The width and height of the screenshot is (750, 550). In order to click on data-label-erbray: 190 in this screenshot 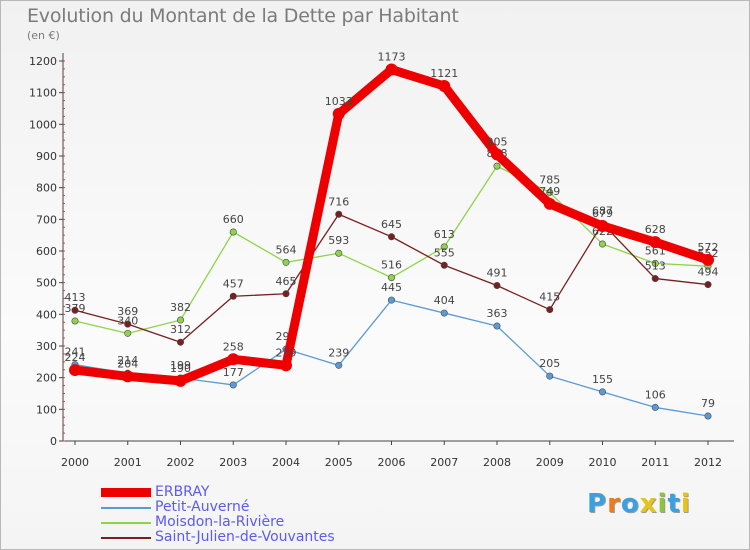, I will do `click(180, 368)`.